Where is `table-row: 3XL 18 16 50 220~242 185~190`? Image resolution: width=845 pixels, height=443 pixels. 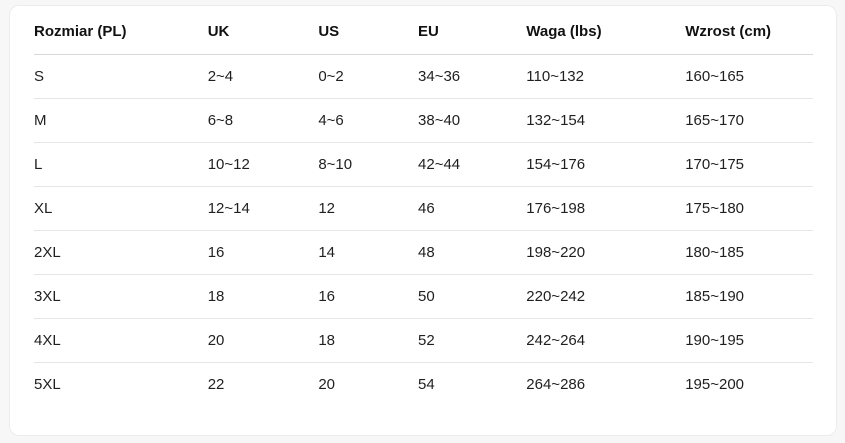
table-row: 3XL 18 16 50 220~242 185~190 is located at coordinates (423, 296).